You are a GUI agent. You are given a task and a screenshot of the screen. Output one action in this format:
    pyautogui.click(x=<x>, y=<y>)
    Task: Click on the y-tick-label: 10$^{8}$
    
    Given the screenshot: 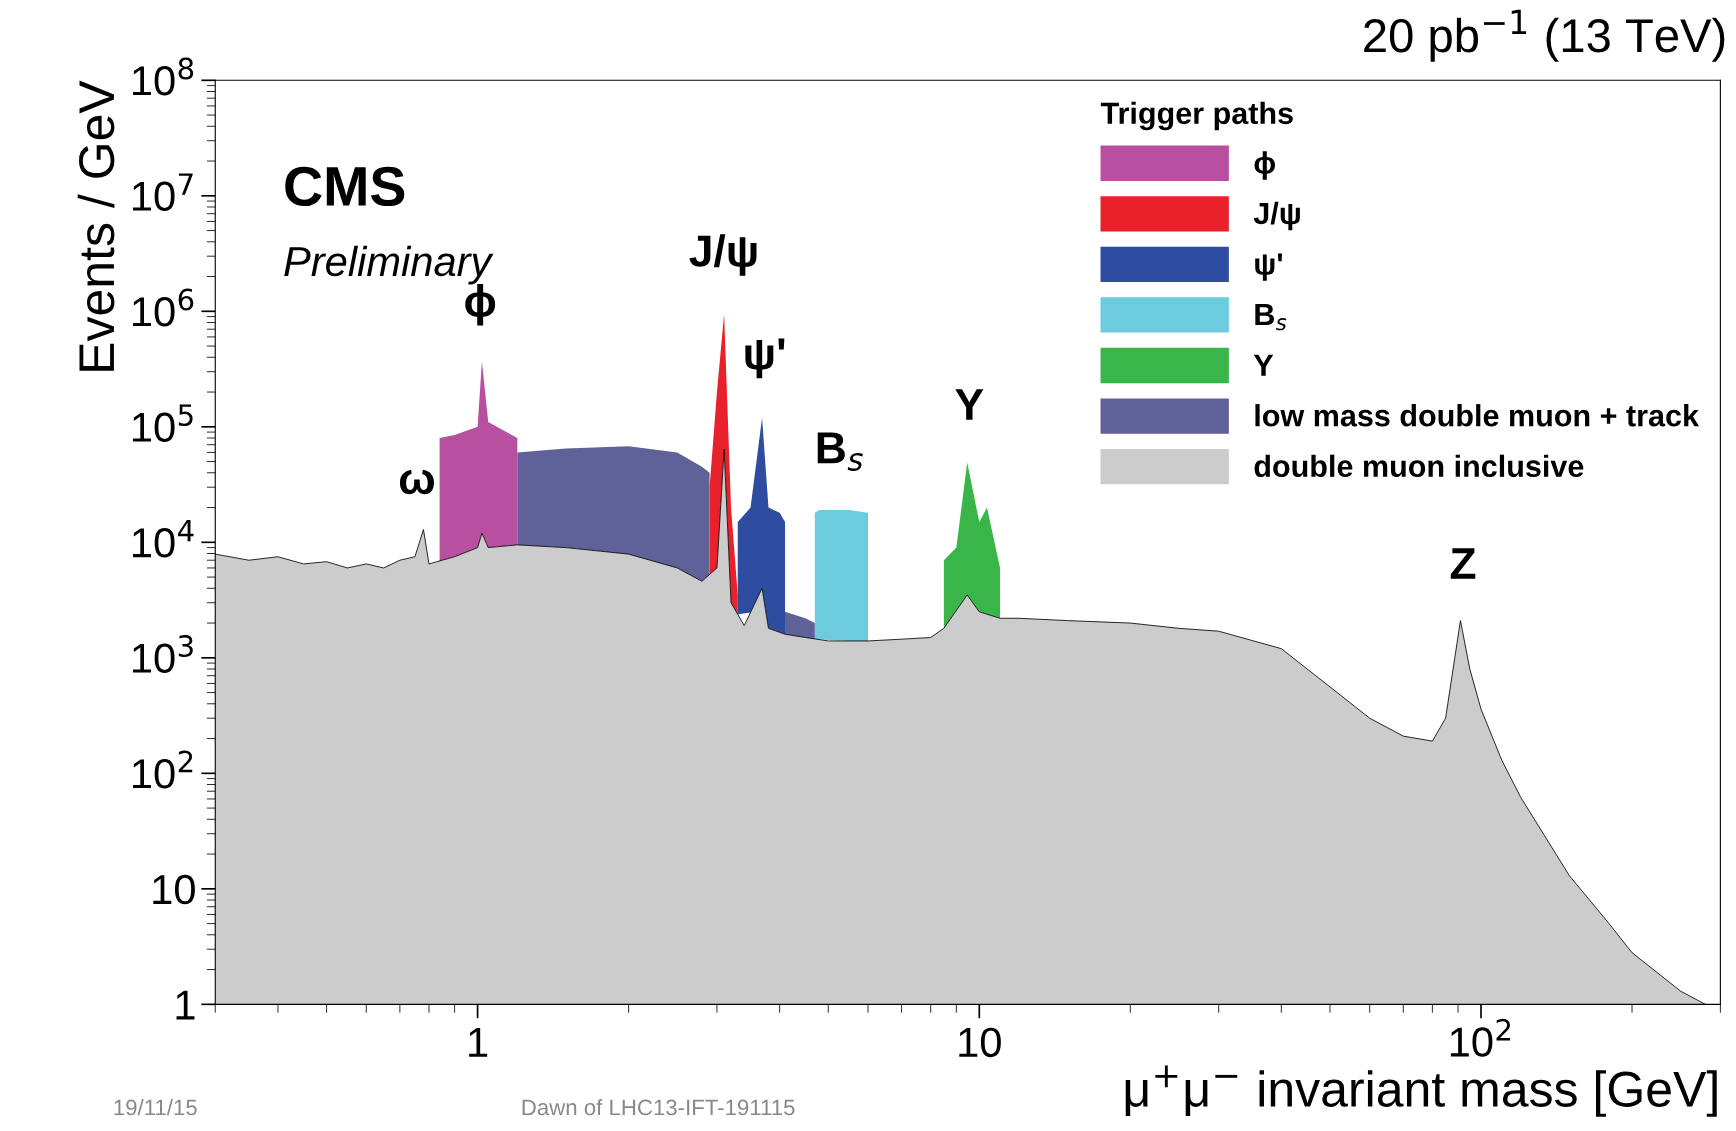 What is the action you would take?
    pyautogui.click(x=163, y=76)
    